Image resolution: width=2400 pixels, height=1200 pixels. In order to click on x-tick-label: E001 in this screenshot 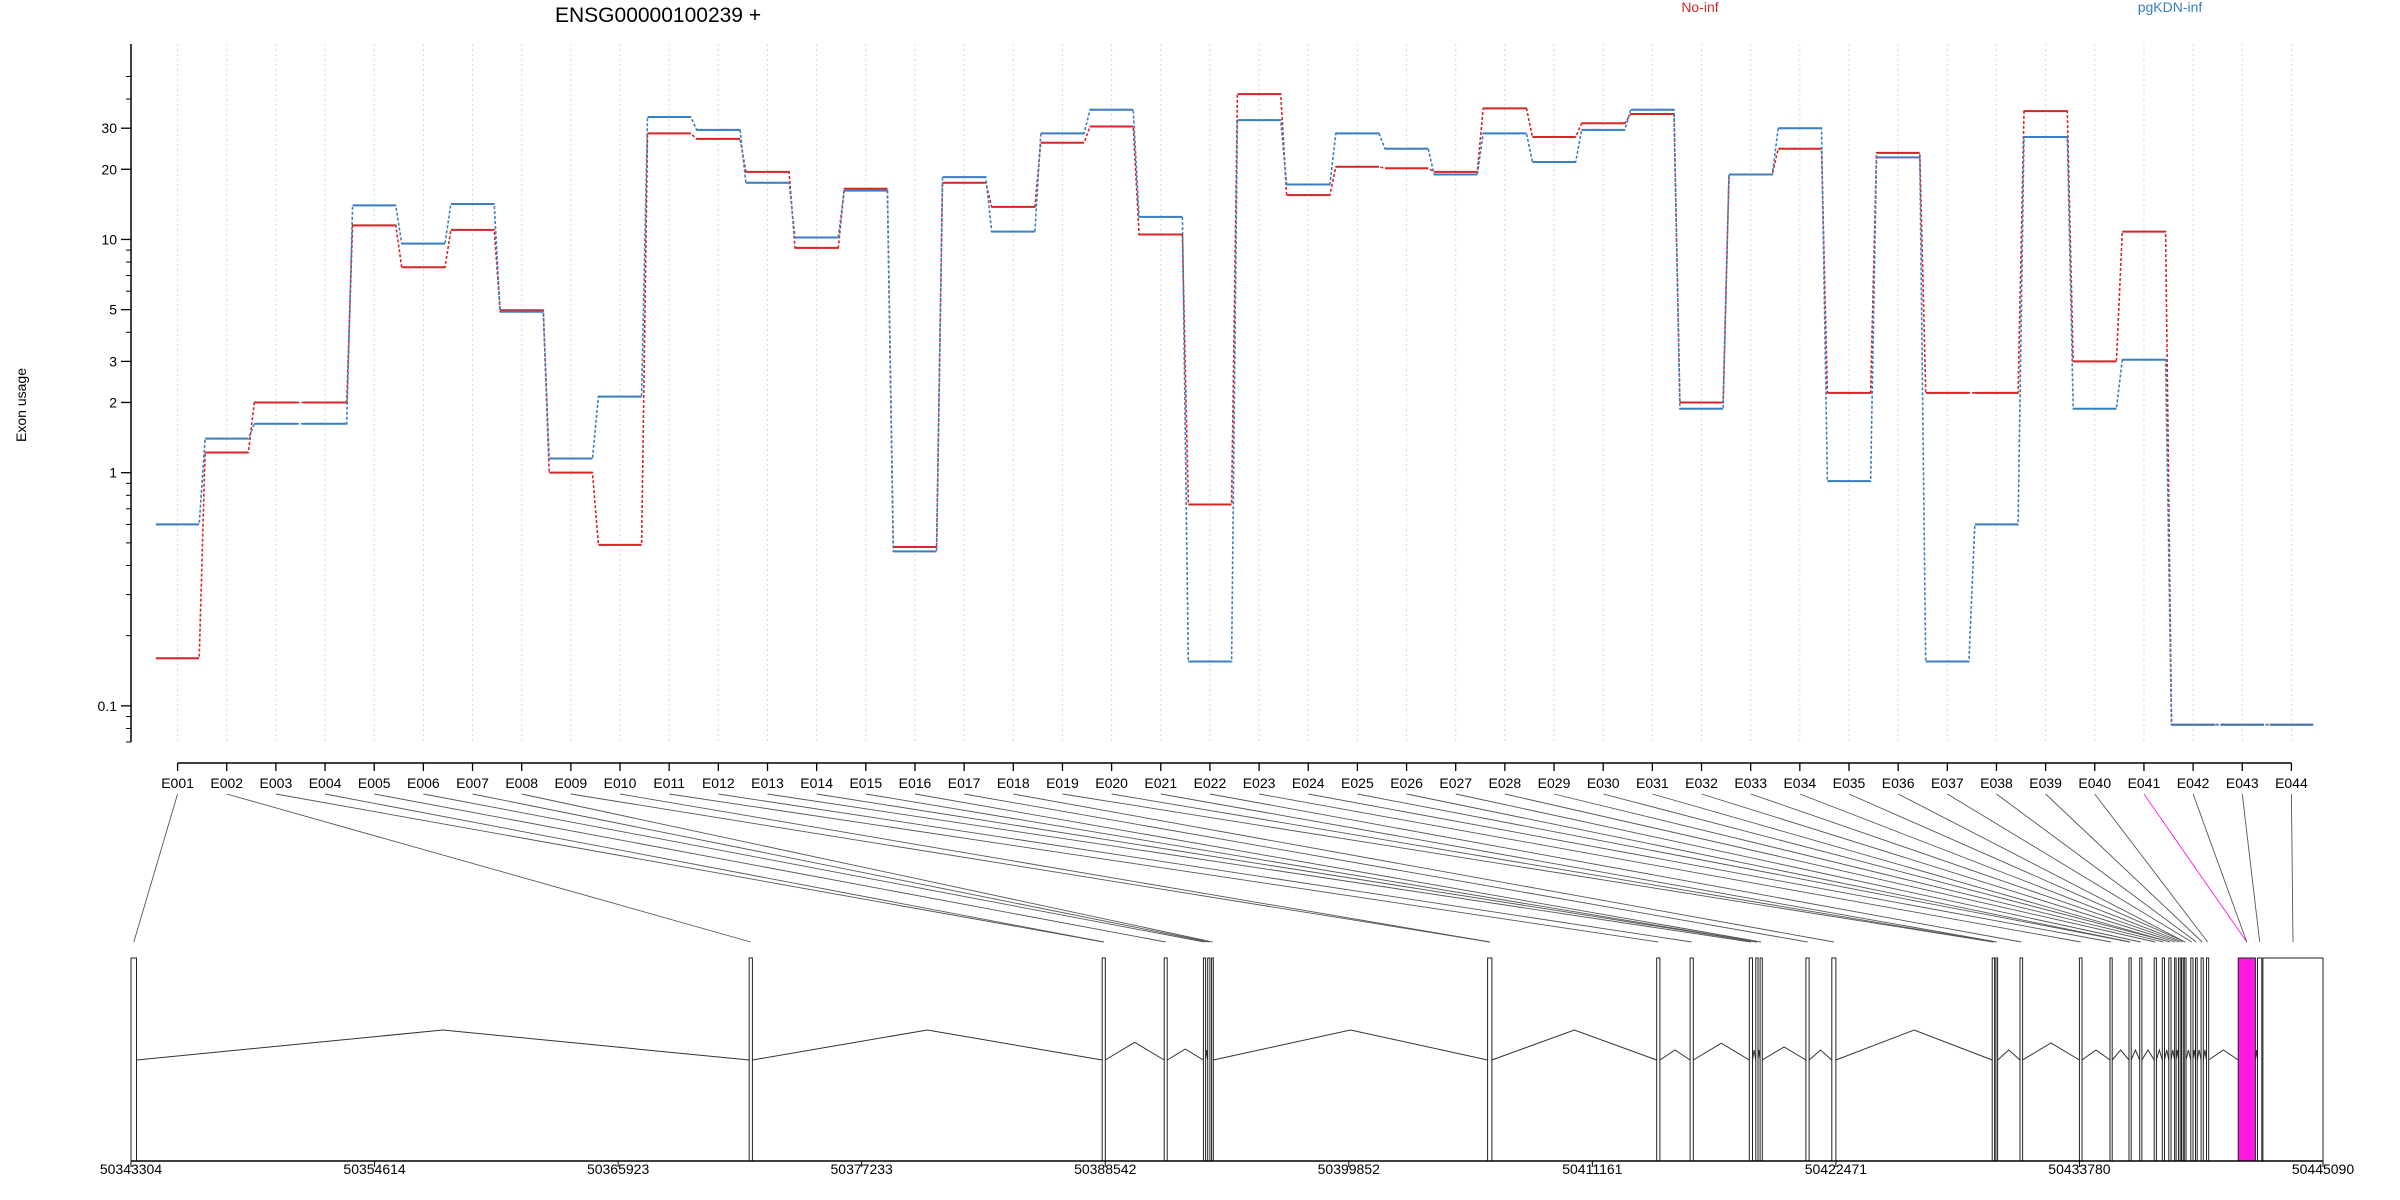, I will do `click(177, 783)`.